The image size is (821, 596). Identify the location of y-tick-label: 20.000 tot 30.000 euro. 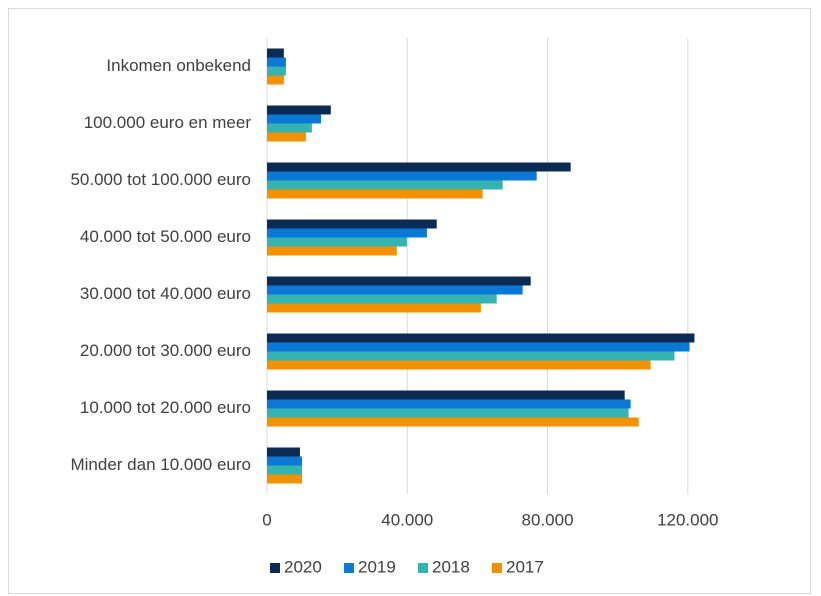
(165, 350).